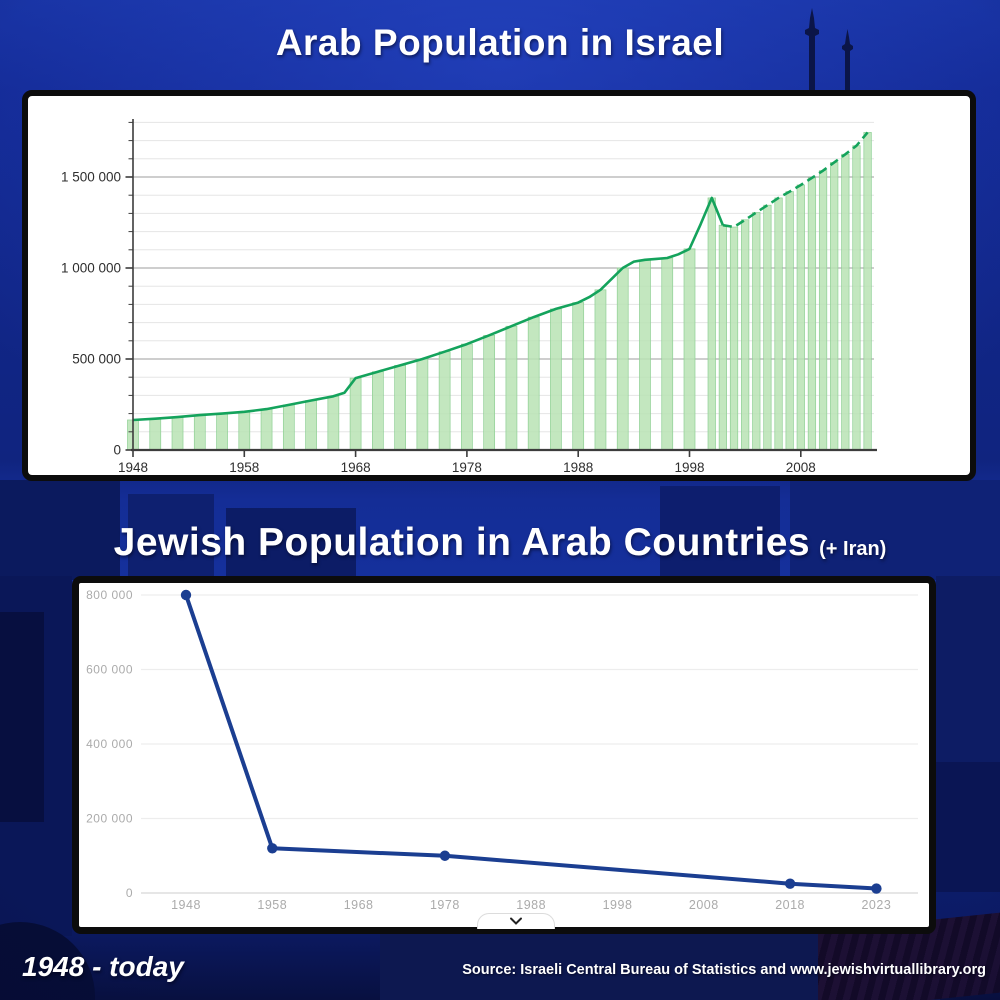 The width and height of the screenshot is (1000, 1000). I want to click on chevron-down-icon, so click(516, 921).